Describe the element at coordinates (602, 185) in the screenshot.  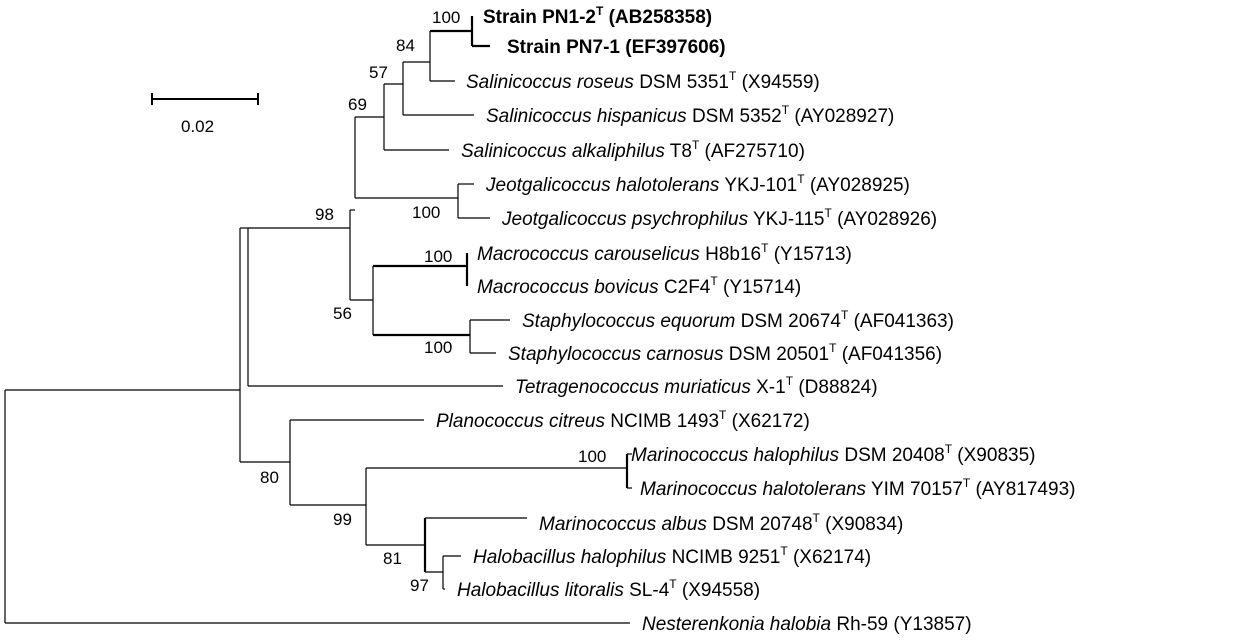
I see `leaf-species-name: Jeotgalicoccus halotolerans` at that location.